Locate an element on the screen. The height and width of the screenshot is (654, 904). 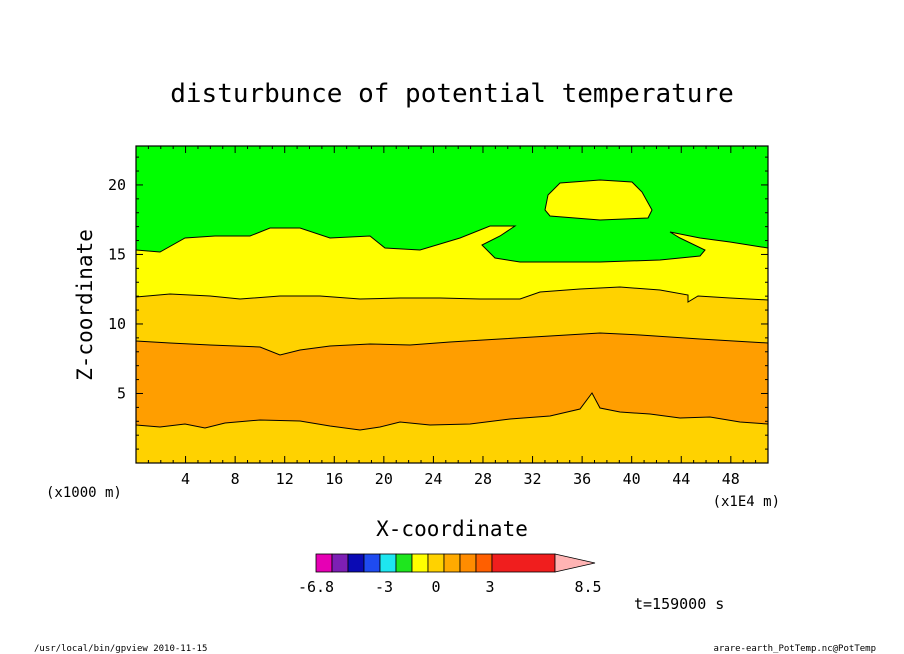
y-tick-label: 15 is located at coordinates (117, 254).